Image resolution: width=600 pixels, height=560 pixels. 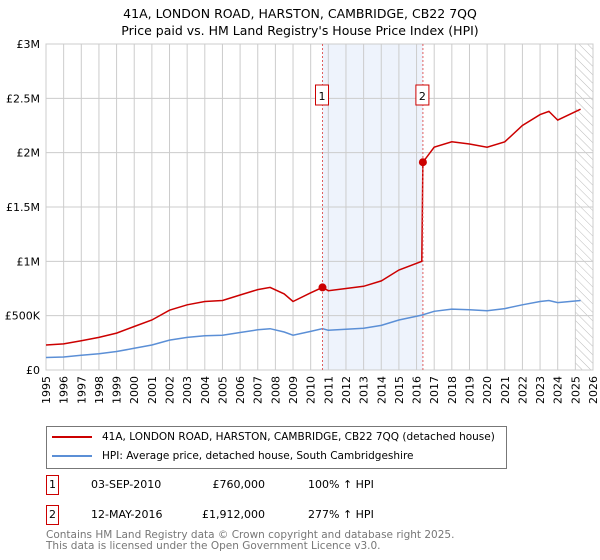 I want to click on x-tick-label: 2000, so click(x=134, y=390).